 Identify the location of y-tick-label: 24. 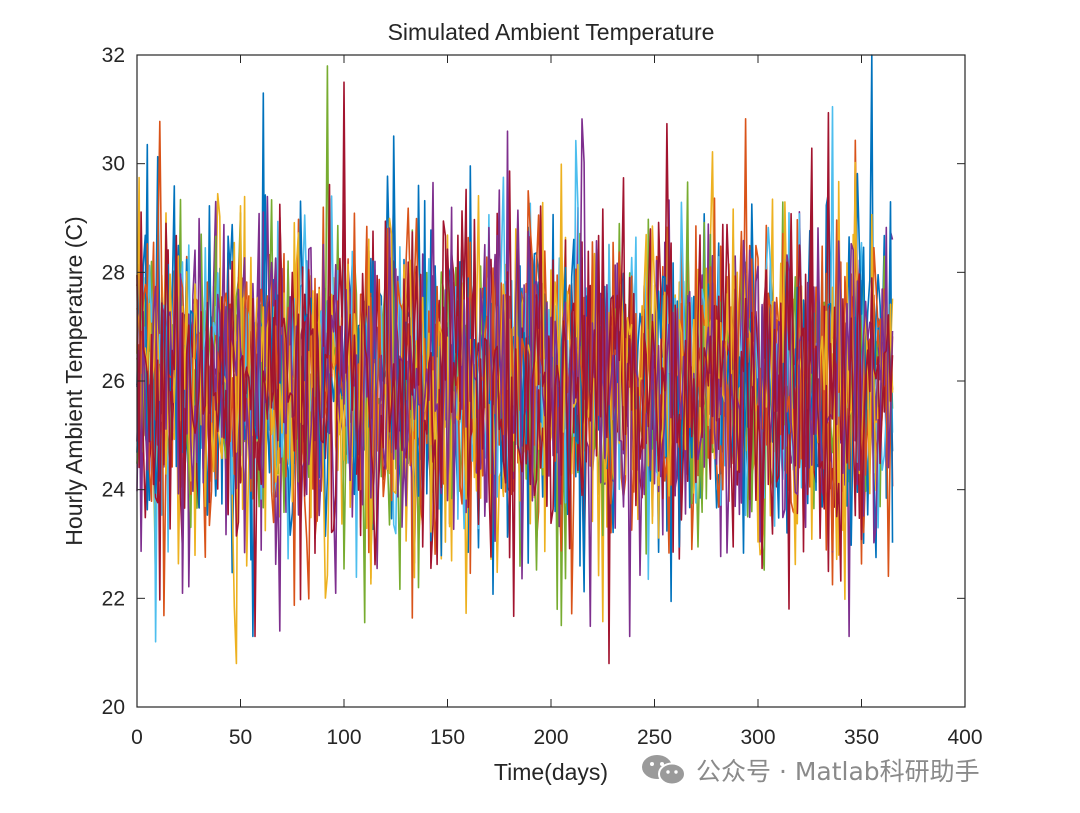
(114, 490).